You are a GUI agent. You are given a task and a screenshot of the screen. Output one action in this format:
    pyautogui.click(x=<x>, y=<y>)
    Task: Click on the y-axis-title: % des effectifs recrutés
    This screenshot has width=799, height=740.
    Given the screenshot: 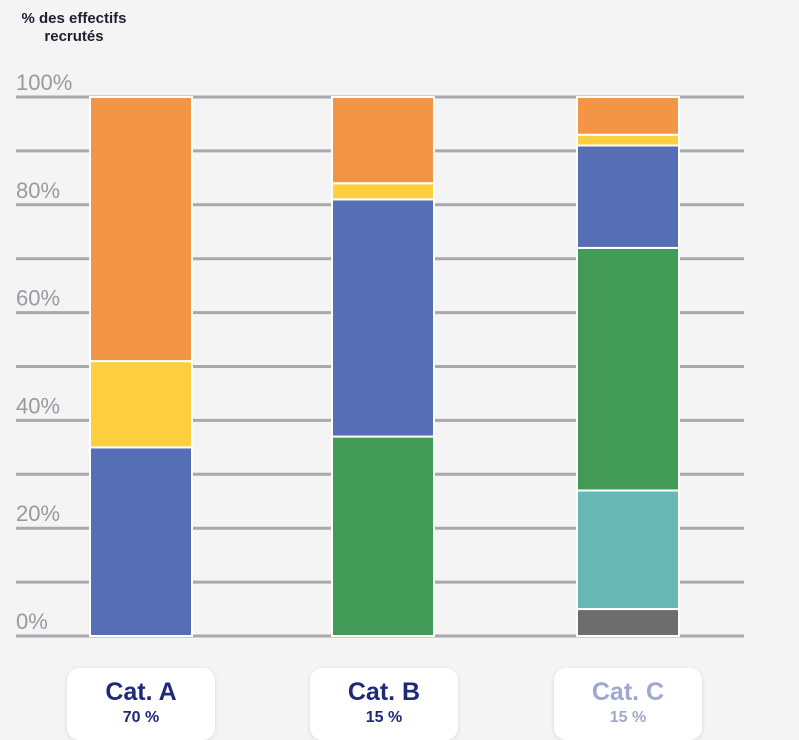 What is the action you would take?
    pyautogui.click(x=74, y=28)
    